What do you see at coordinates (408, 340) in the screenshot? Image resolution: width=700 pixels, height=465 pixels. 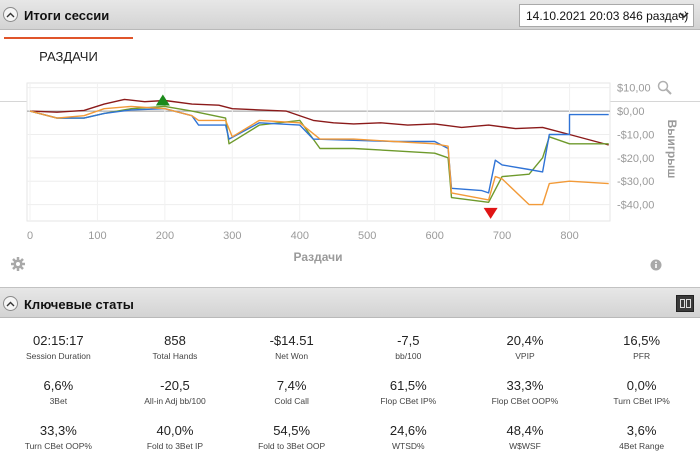 I see `stat-value: -7,5` at bounding box center [408, 340].